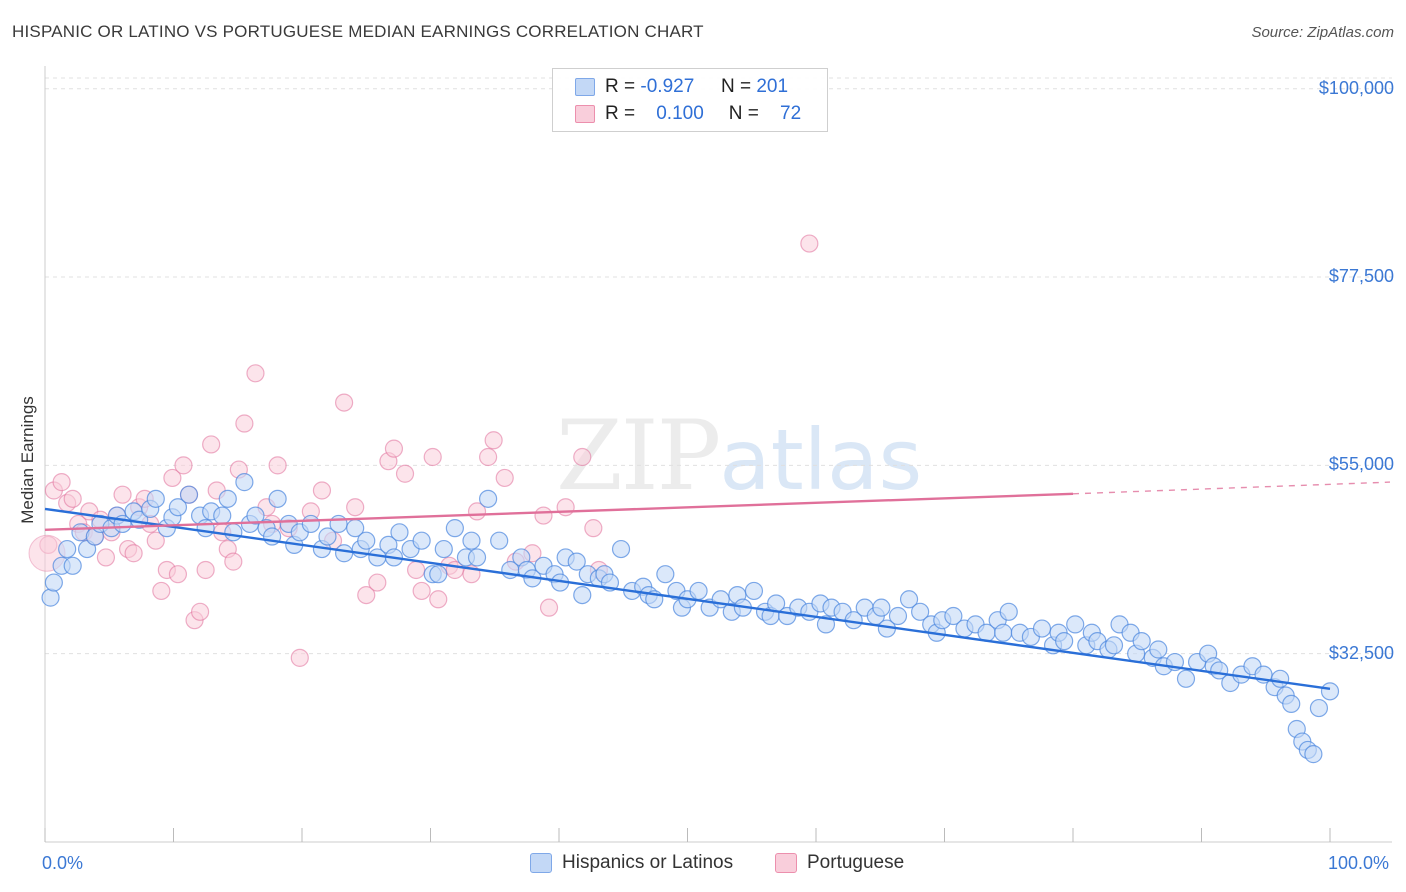 The width and height of the screenshot is (1406, 892). Describe the element at coordinates (1359, 863) in the screenshot. I see `x-tick-label-max: 100.0%` at that location.